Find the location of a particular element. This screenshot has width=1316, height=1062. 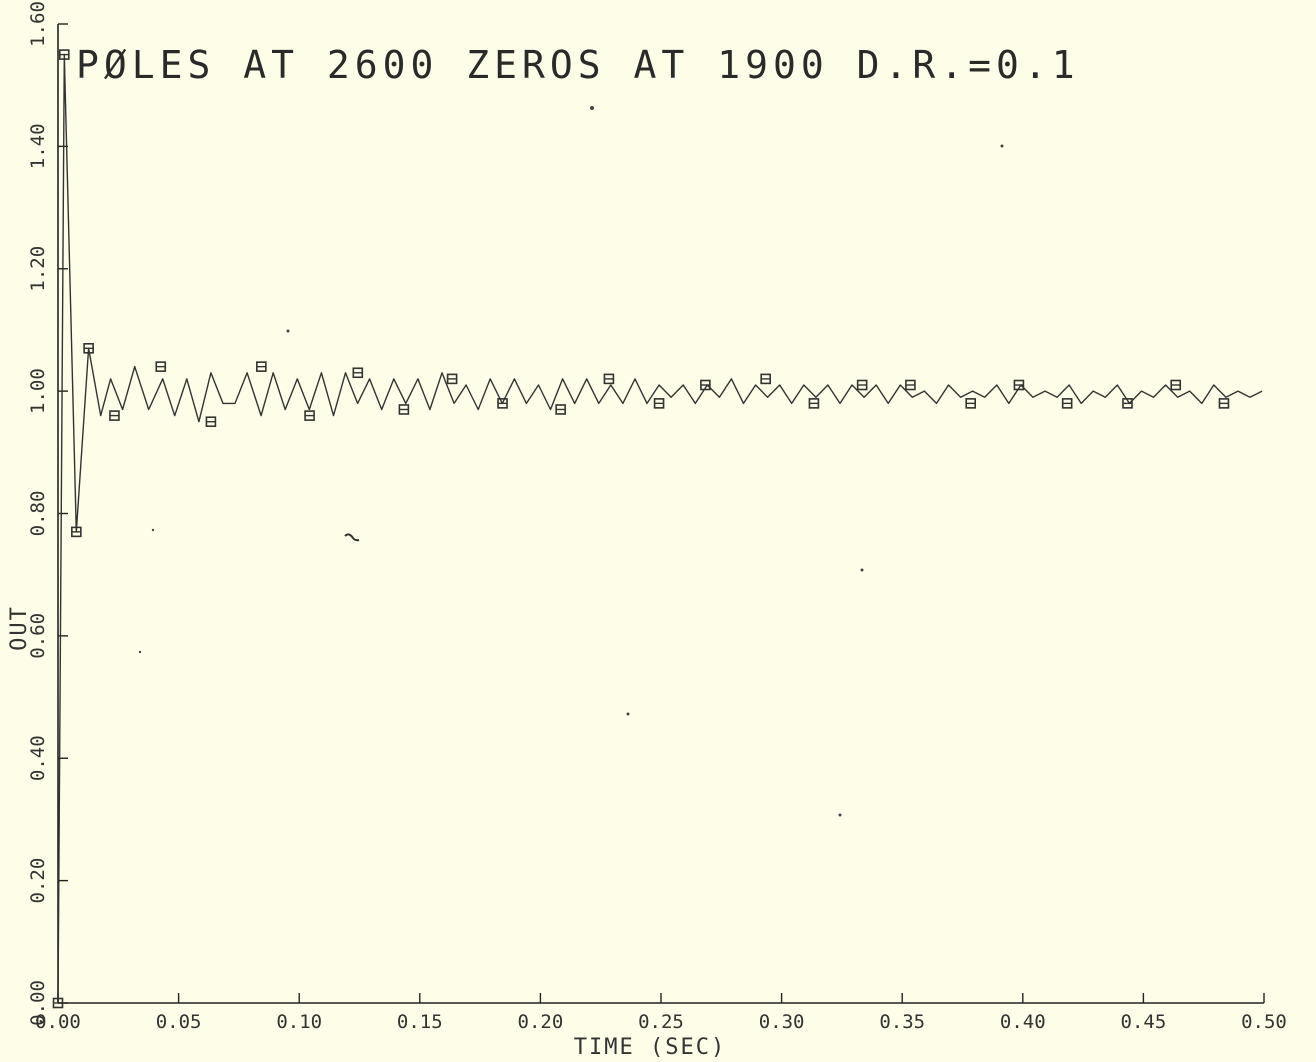

x-axis-label: TIME (SEC) is located at coordinates (650, 1047).